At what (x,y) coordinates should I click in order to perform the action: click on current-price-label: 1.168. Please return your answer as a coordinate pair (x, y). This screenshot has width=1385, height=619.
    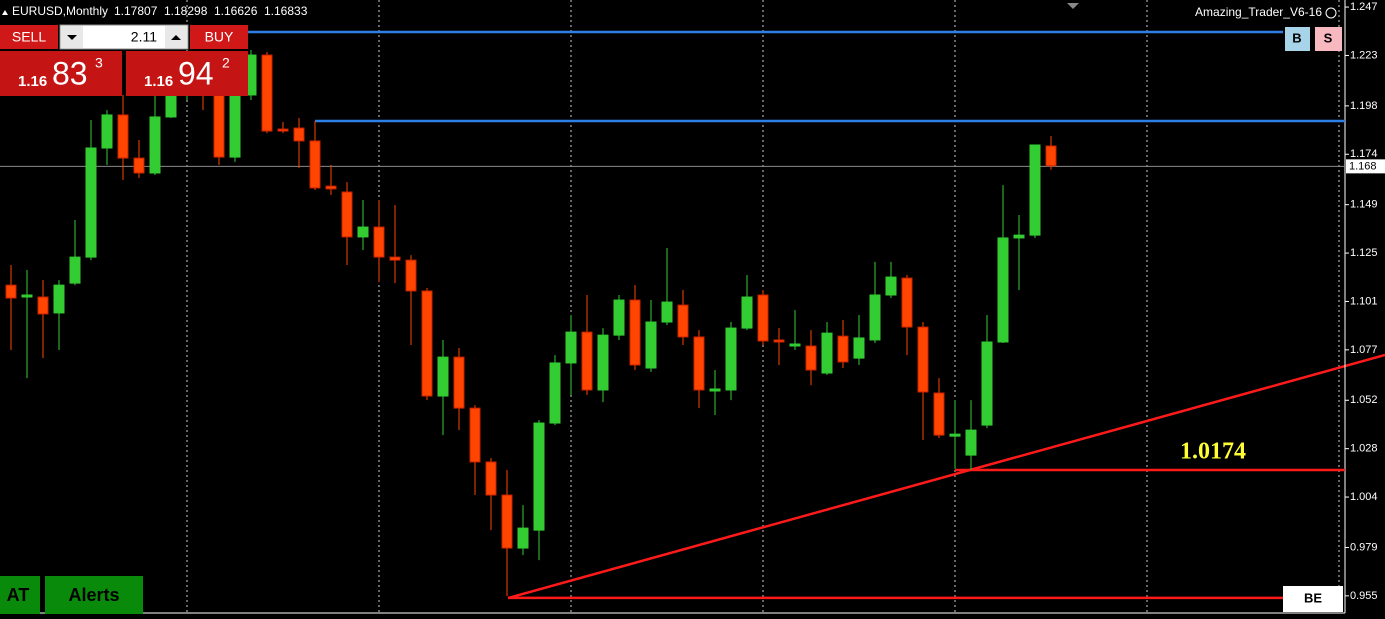
    Looking at the image, I should click on (1363, 166).